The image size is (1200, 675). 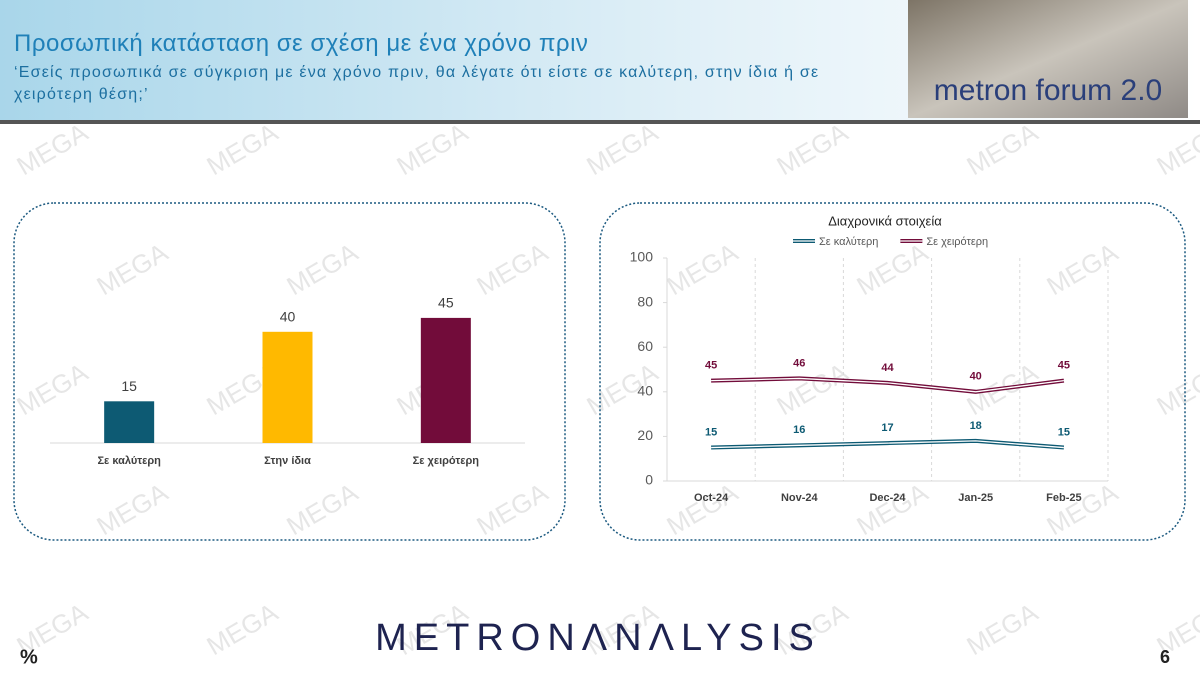 What do you see at coordinates (645, 346) in the screenshot?
I see `y-tick-label: 60` at bounding box center [645, 346].